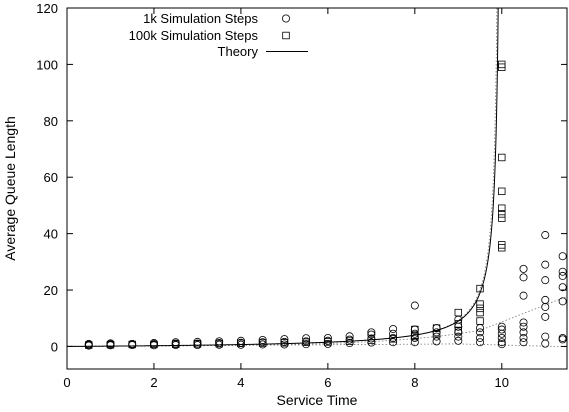  What do you see at coordinates (10, 188) in the screenshot?
I see `y-axis-label: Average Queue Length` at bounding box center [10, 188].